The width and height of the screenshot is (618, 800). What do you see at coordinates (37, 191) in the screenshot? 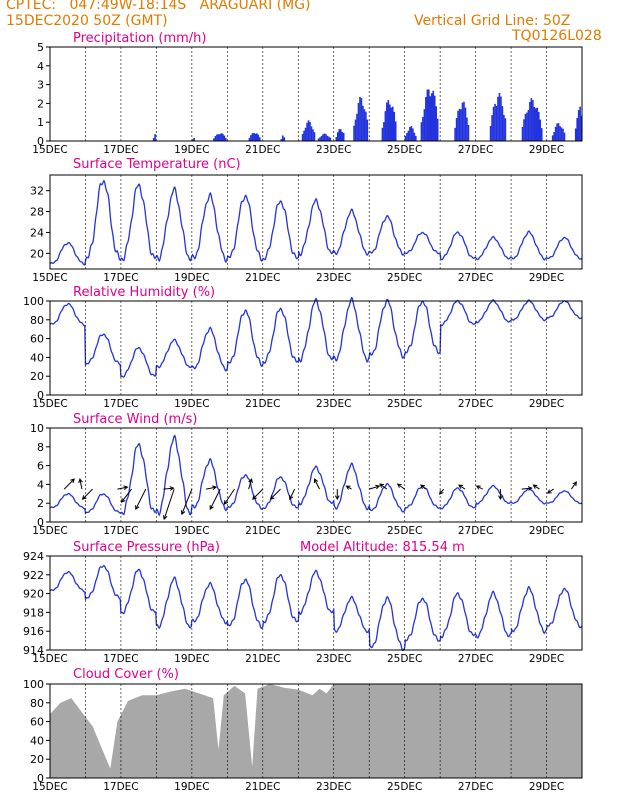
I see `y-tick-label: 32` at bounding box center [37, 191].